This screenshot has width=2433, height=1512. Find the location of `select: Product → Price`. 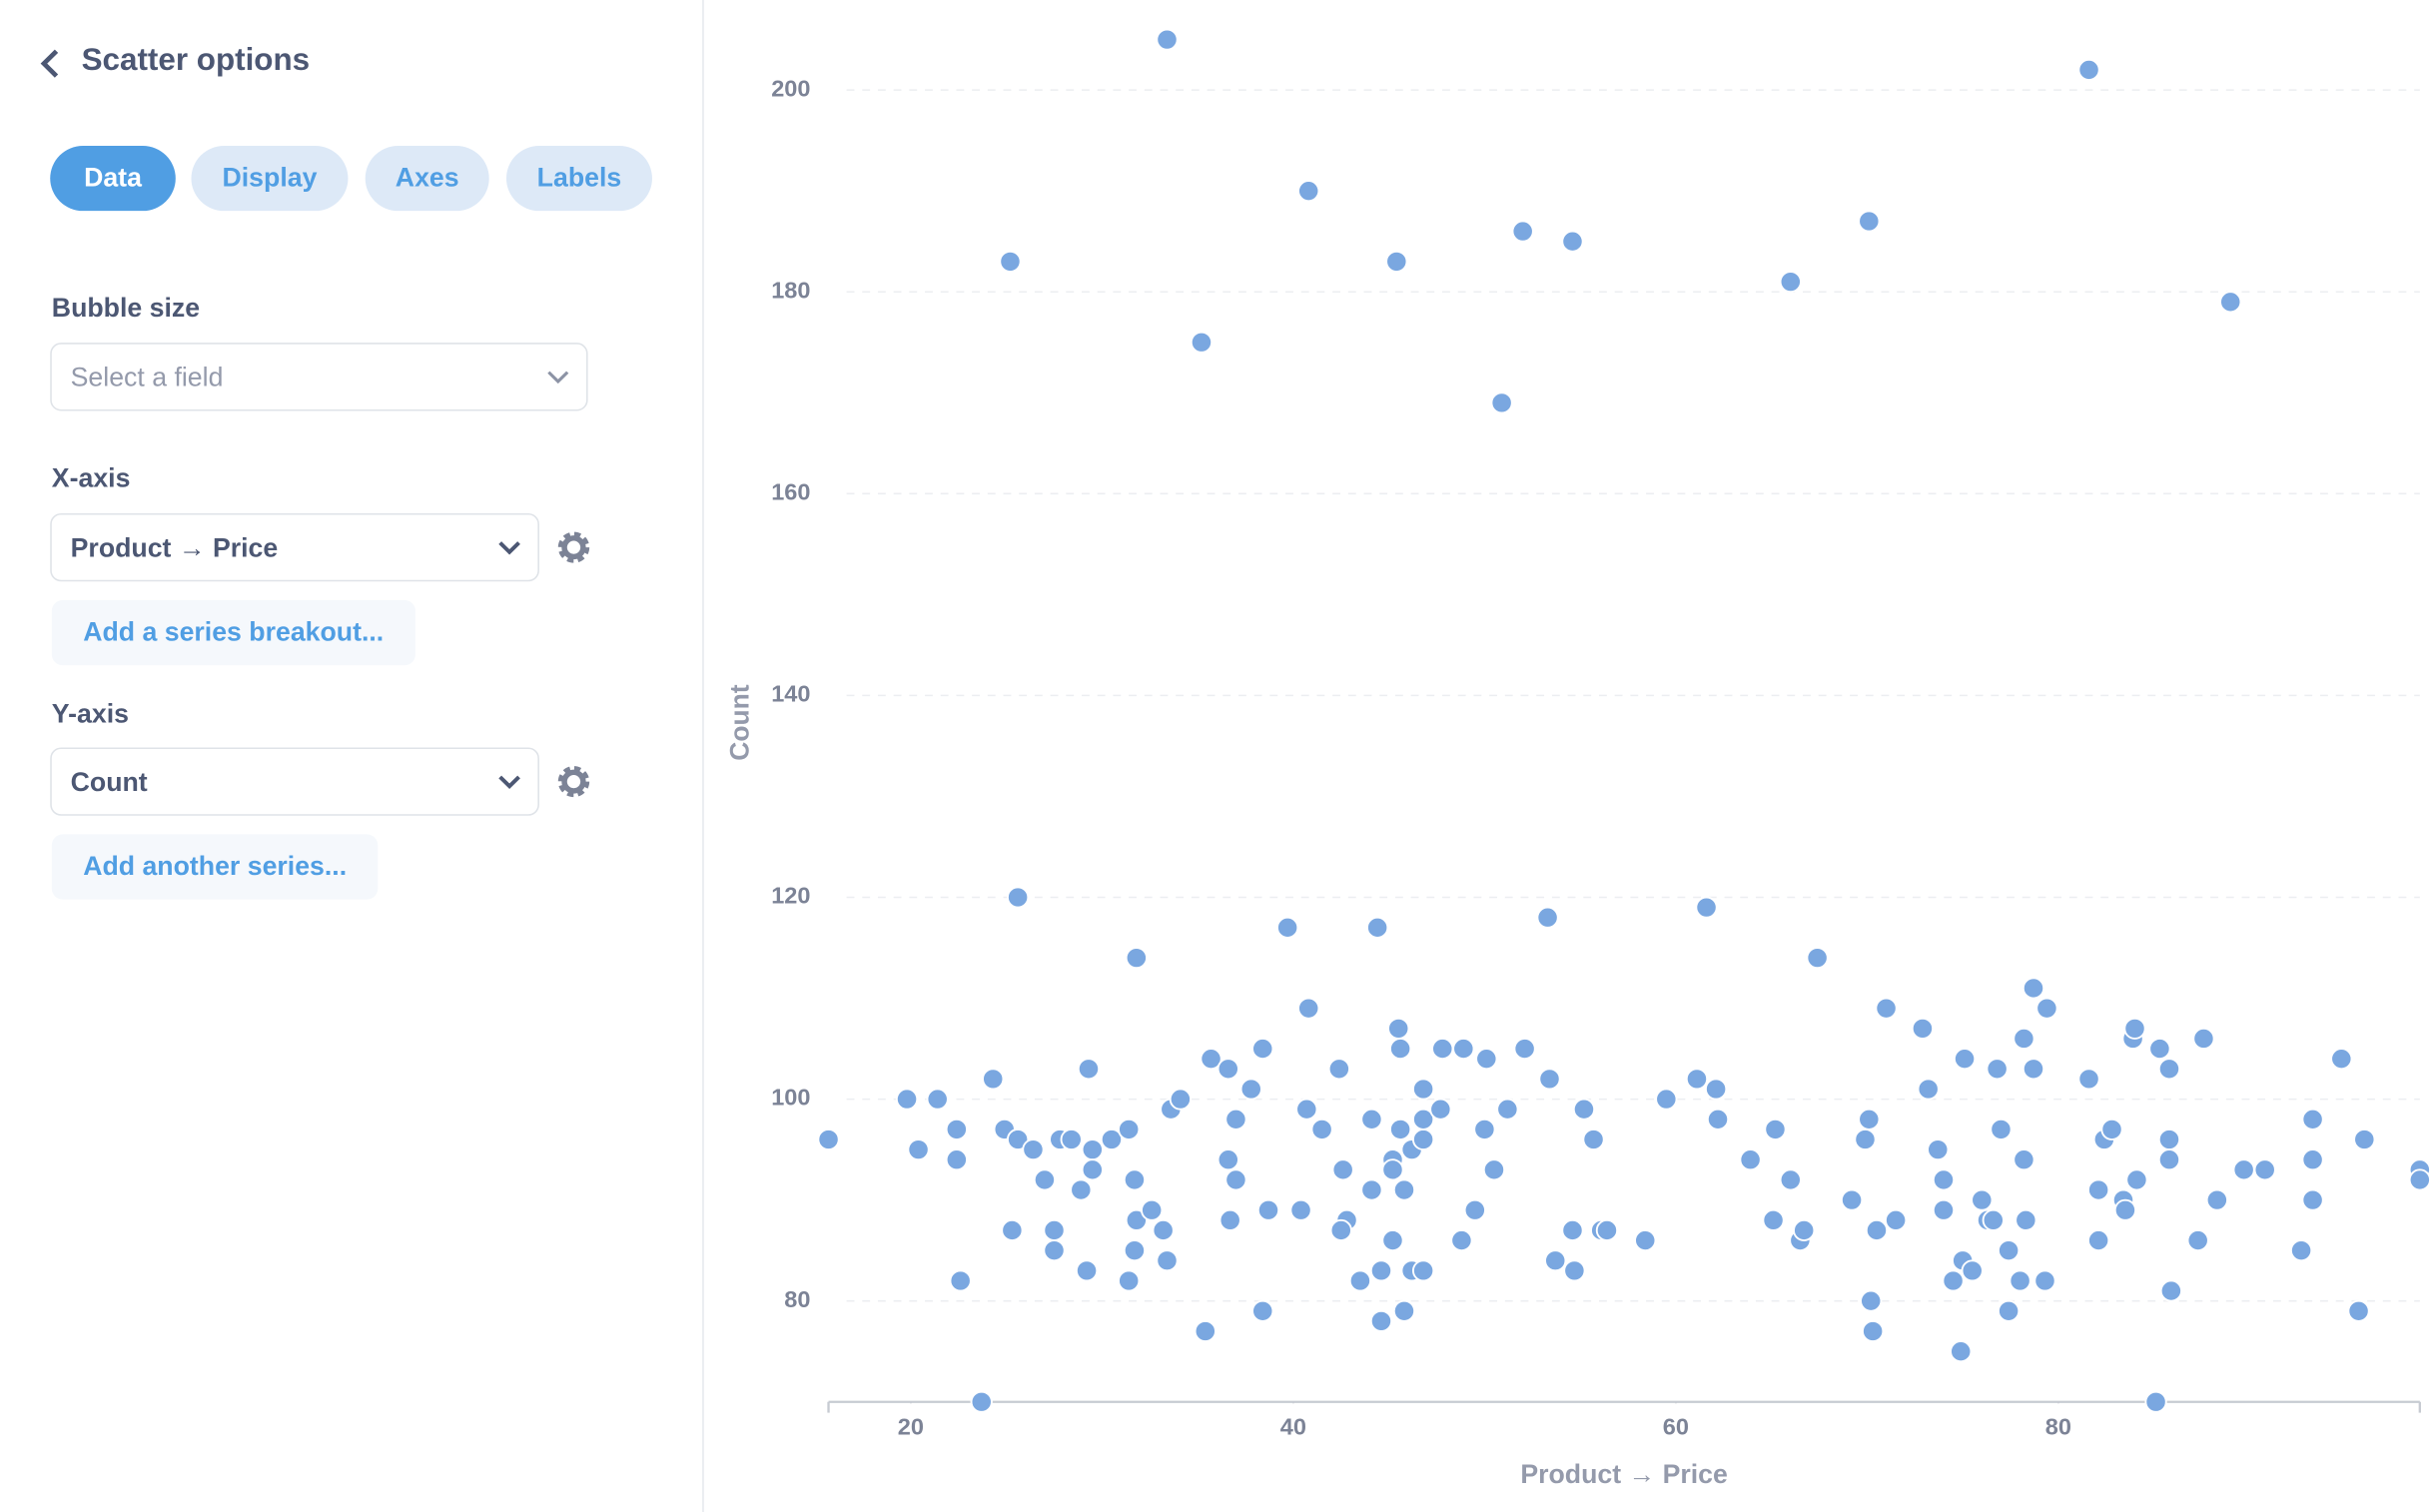

select: Product → Price is located at coordinates (294, 547).